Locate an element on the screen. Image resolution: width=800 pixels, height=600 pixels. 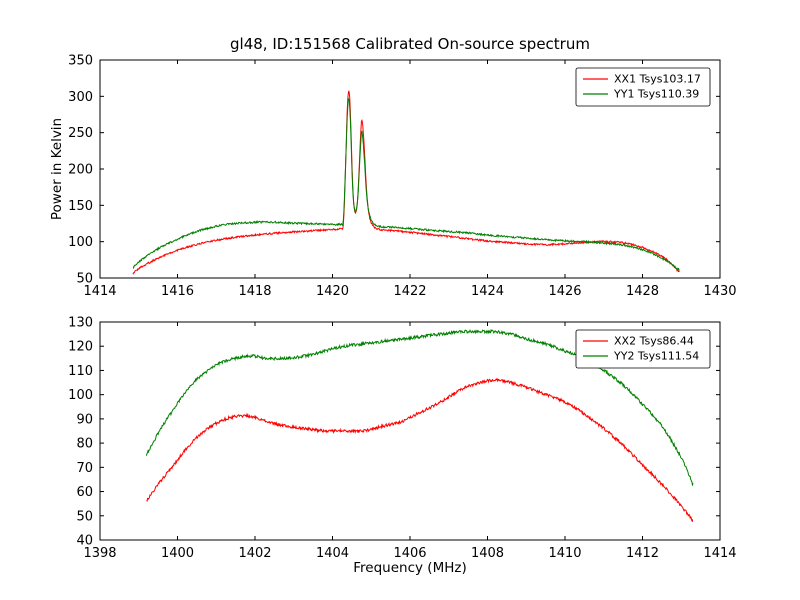
y-tick-label: 150 is located at coordinates (80, 206).